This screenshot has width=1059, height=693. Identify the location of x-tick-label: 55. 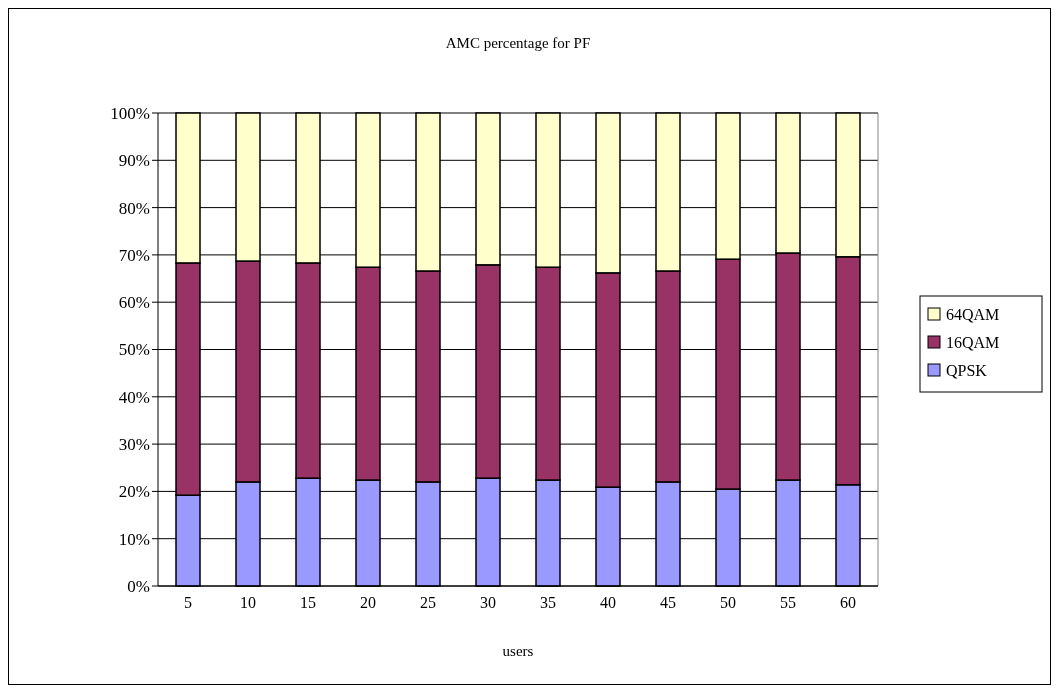
(788, 602).